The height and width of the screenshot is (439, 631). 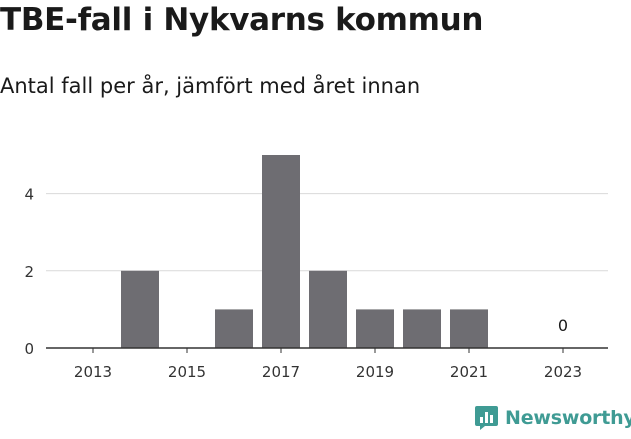 I want to click on y-tick-label: 0, so click(x=29, y=349).